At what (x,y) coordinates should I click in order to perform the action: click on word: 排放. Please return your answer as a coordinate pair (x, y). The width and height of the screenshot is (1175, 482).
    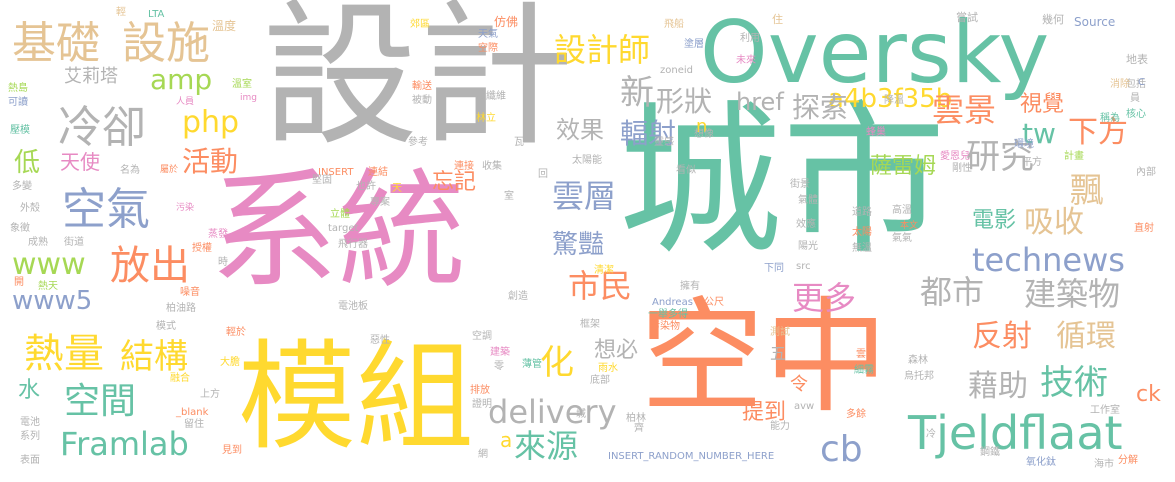
    Looking at the image, I should click on (480, 390).